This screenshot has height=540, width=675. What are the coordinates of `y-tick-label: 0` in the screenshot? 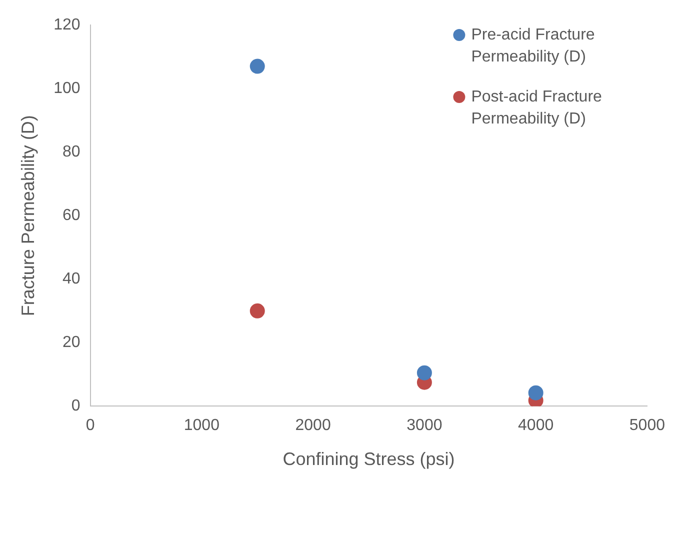 It's located at (75, 406).